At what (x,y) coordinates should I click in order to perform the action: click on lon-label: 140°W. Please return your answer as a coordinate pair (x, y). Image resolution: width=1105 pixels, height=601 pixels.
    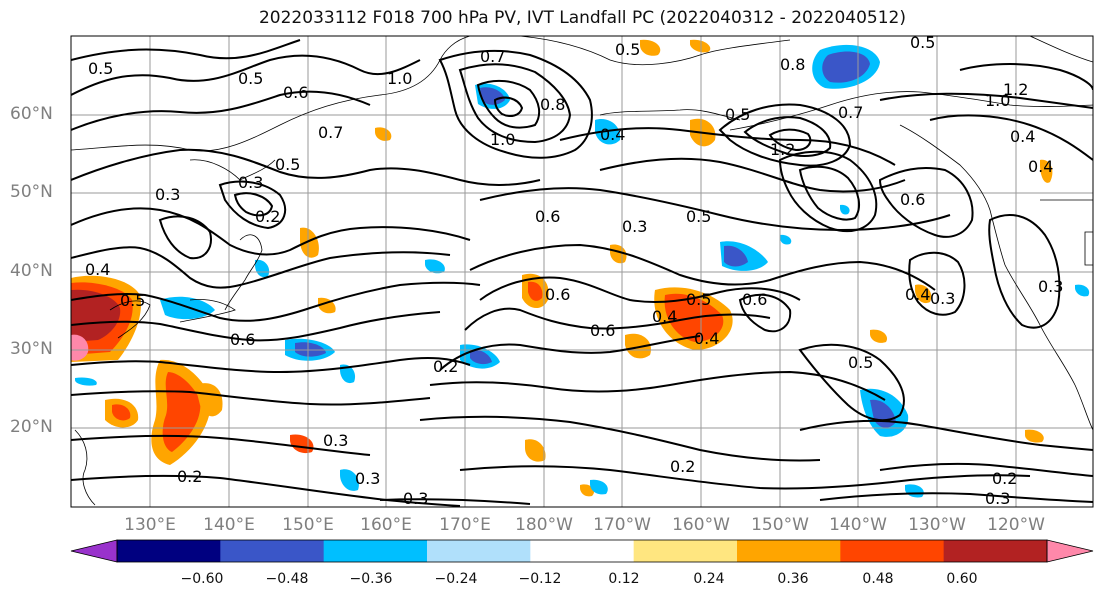
    Looking at the image, I should click on (858, 525).